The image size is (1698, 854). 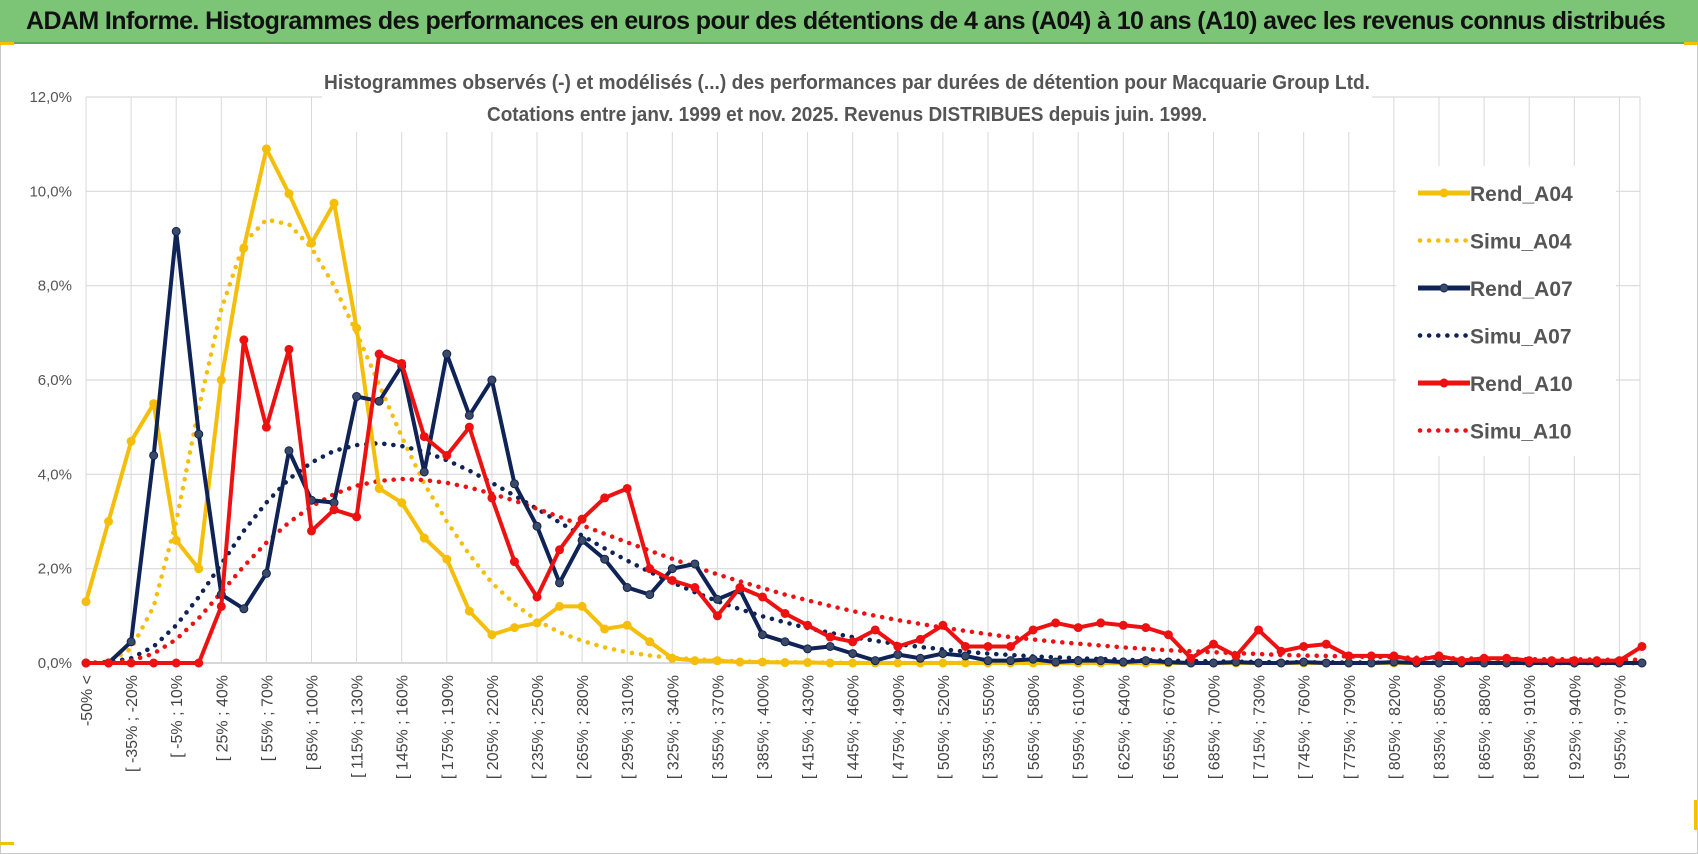 What do you see at coordinates (1521, 194) in the screenshot?
I see `legend-label-rend-a04: Rend_A04` at bounding box center [1521, 194].